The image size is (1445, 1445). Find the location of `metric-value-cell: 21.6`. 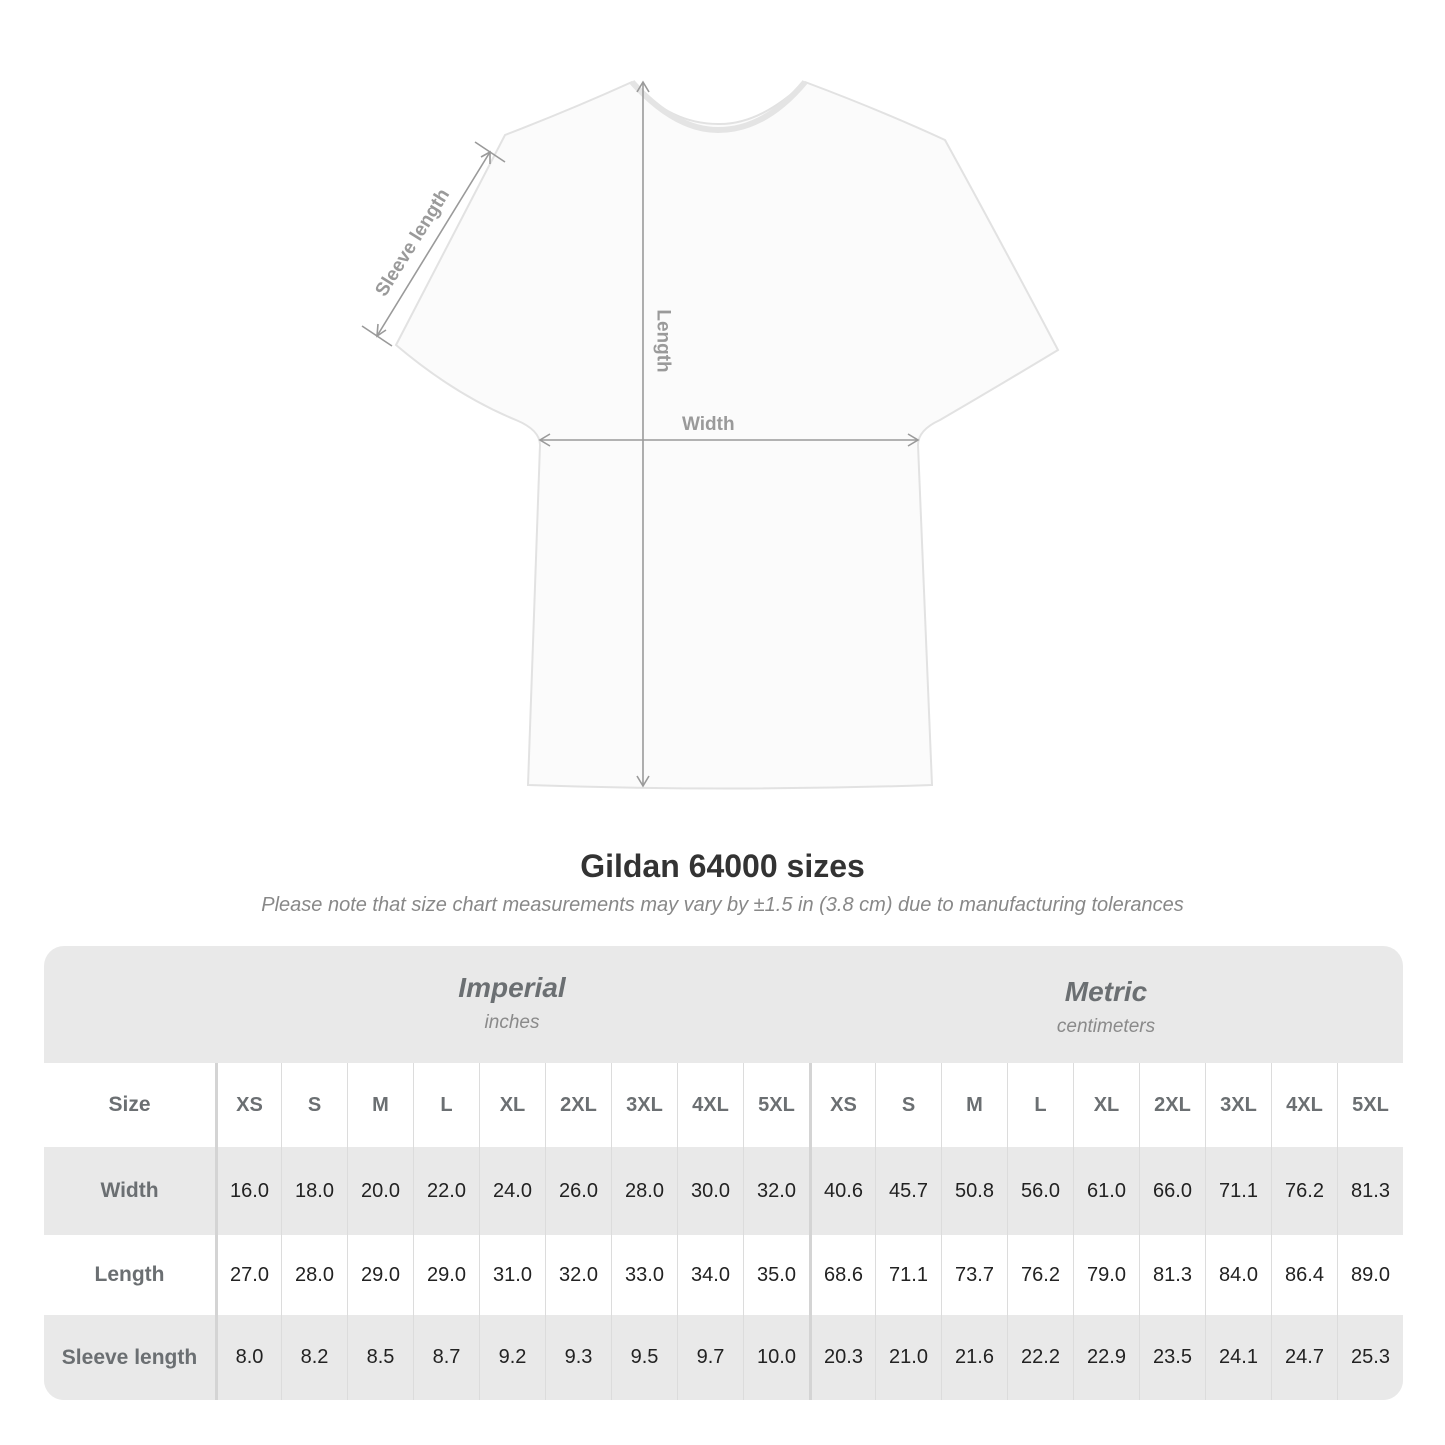

metric-value-cell: 21.6 is located at coordinates (974, 1357).